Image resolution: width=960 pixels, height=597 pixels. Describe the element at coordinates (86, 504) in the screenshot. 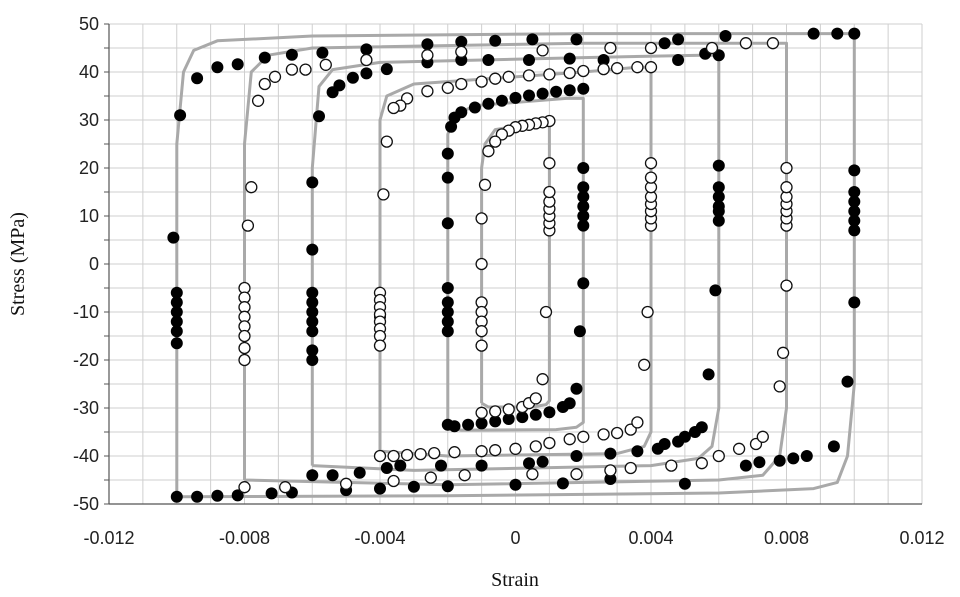

I see `y-tick-label: -50` at that location.